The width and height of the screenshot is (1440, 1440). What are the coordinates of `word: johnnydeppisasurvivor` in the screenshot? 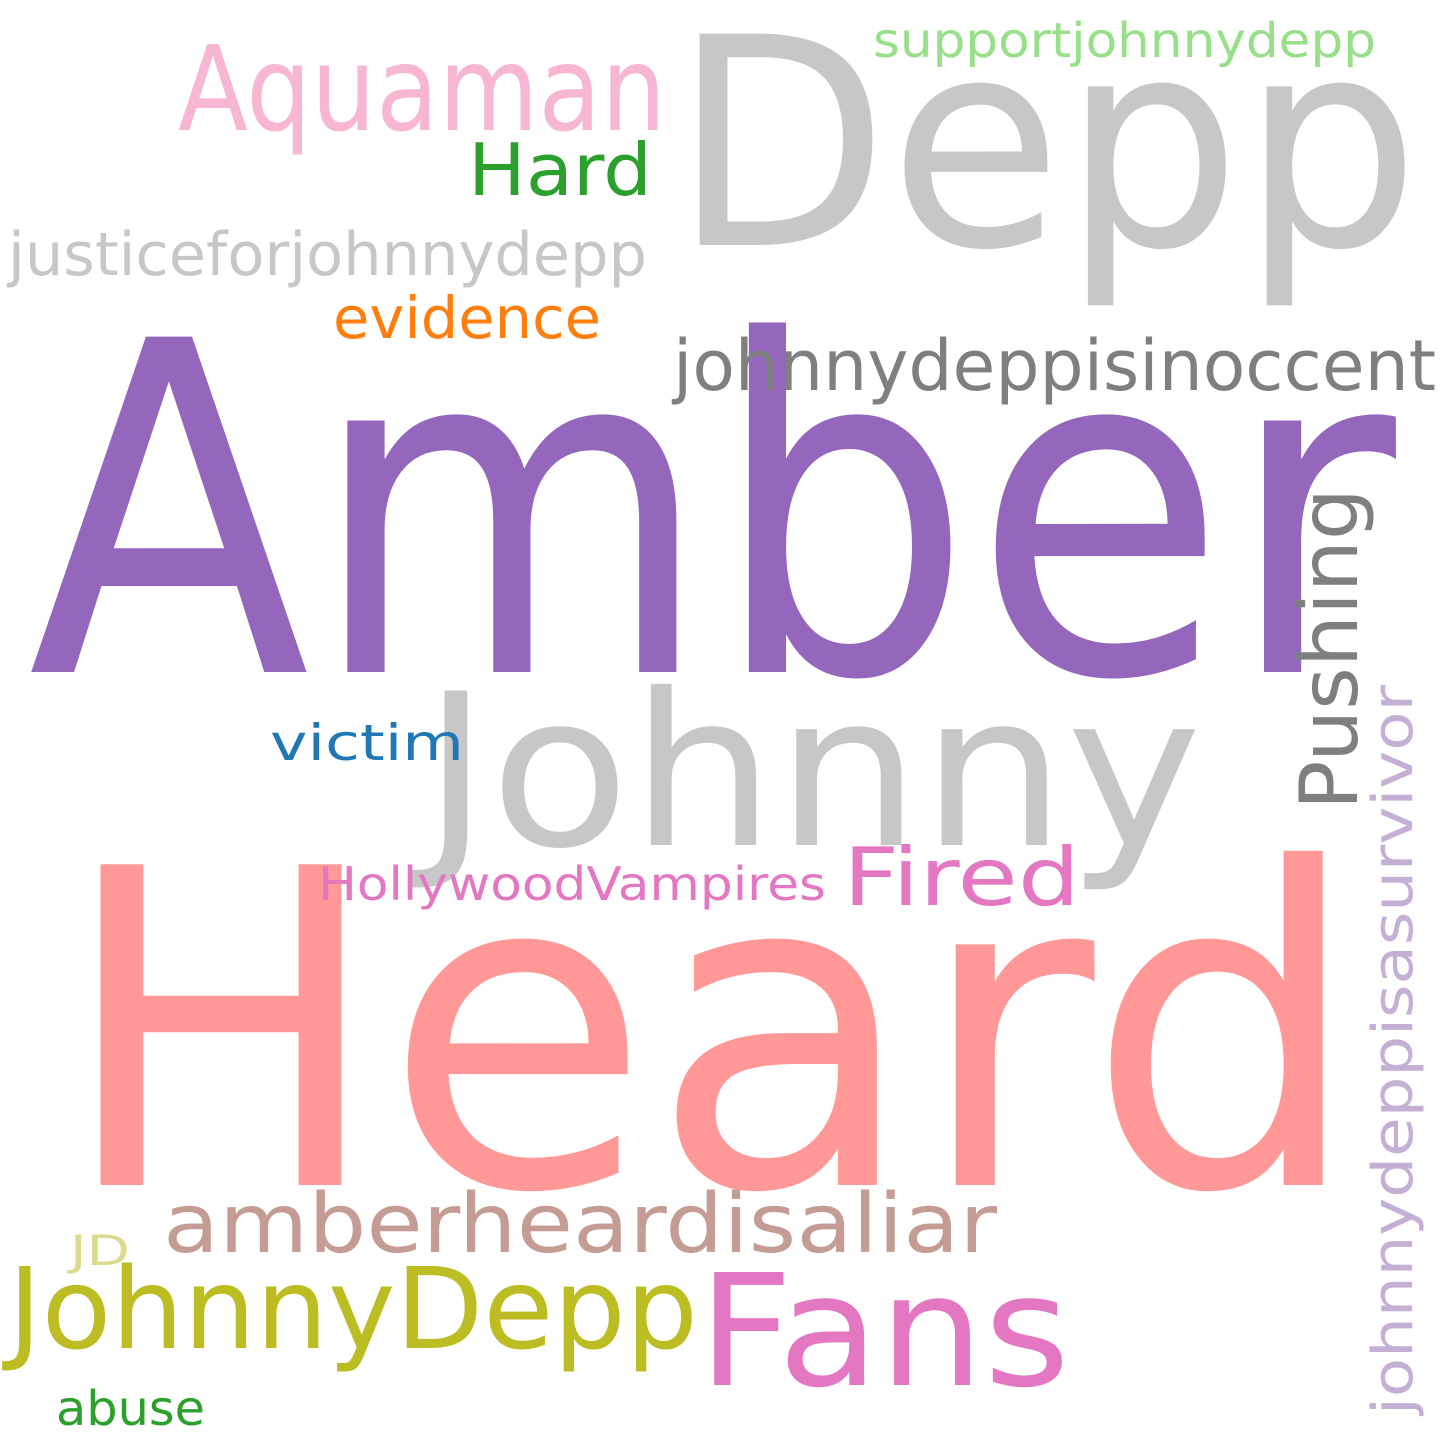 It's located at (1393, 1050).